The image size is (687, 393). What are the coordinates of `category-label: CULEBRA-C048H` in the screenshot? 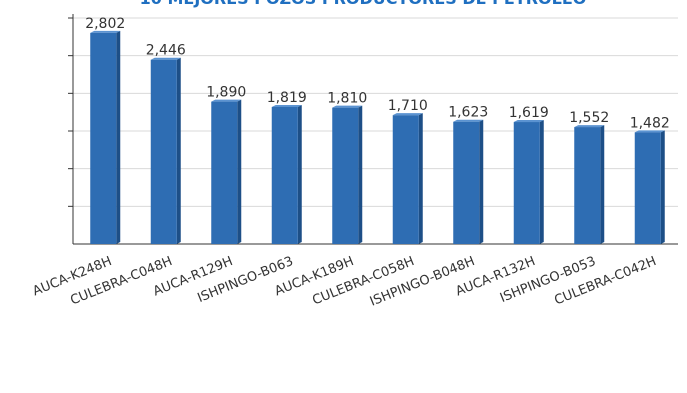 It's located at (121, 281).